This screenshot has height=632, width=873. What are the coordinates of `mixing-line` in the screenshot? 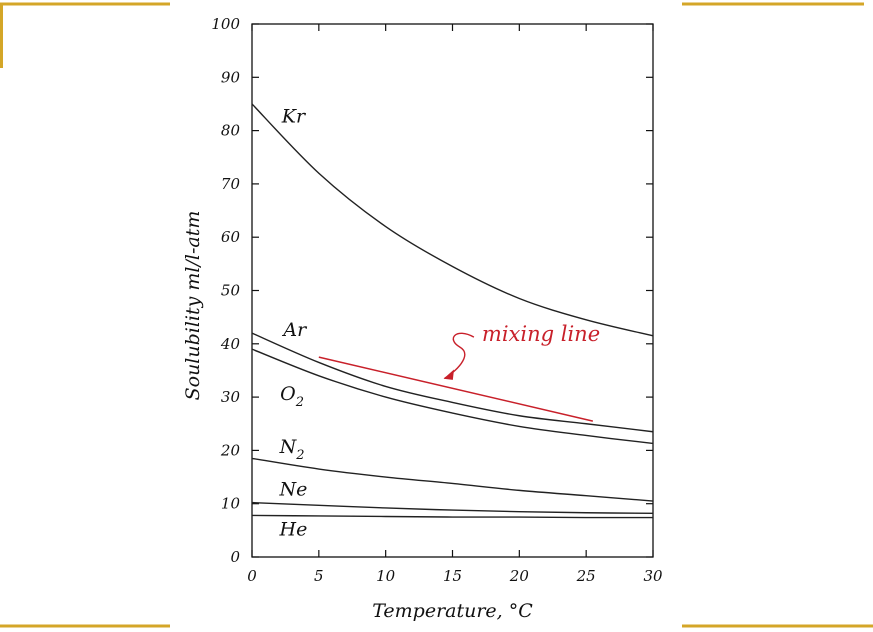 It's located at (456, 389).